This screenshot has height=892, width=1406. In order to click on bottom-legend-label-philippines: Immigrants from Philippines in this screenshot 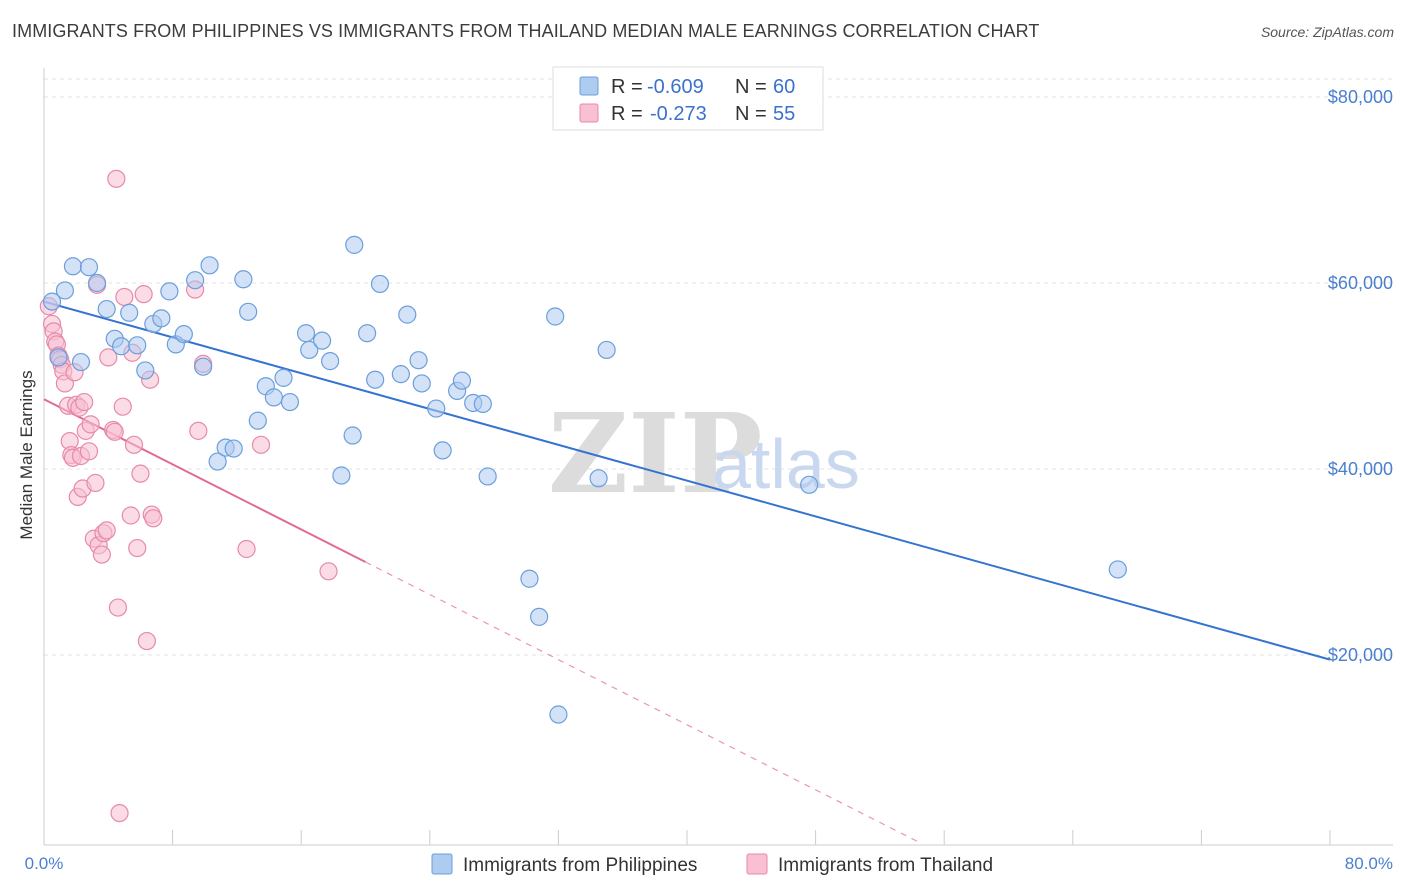, I will do `click(580, 865)`.